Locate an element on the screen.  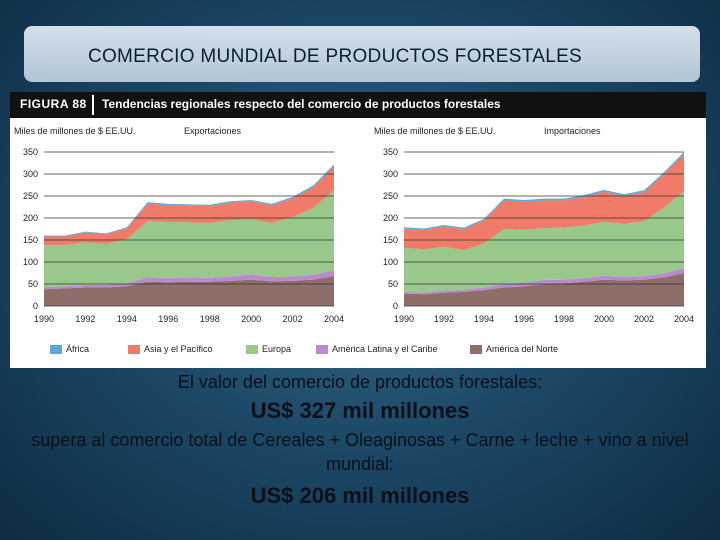
area-asia is located at coordinates (544, 202).